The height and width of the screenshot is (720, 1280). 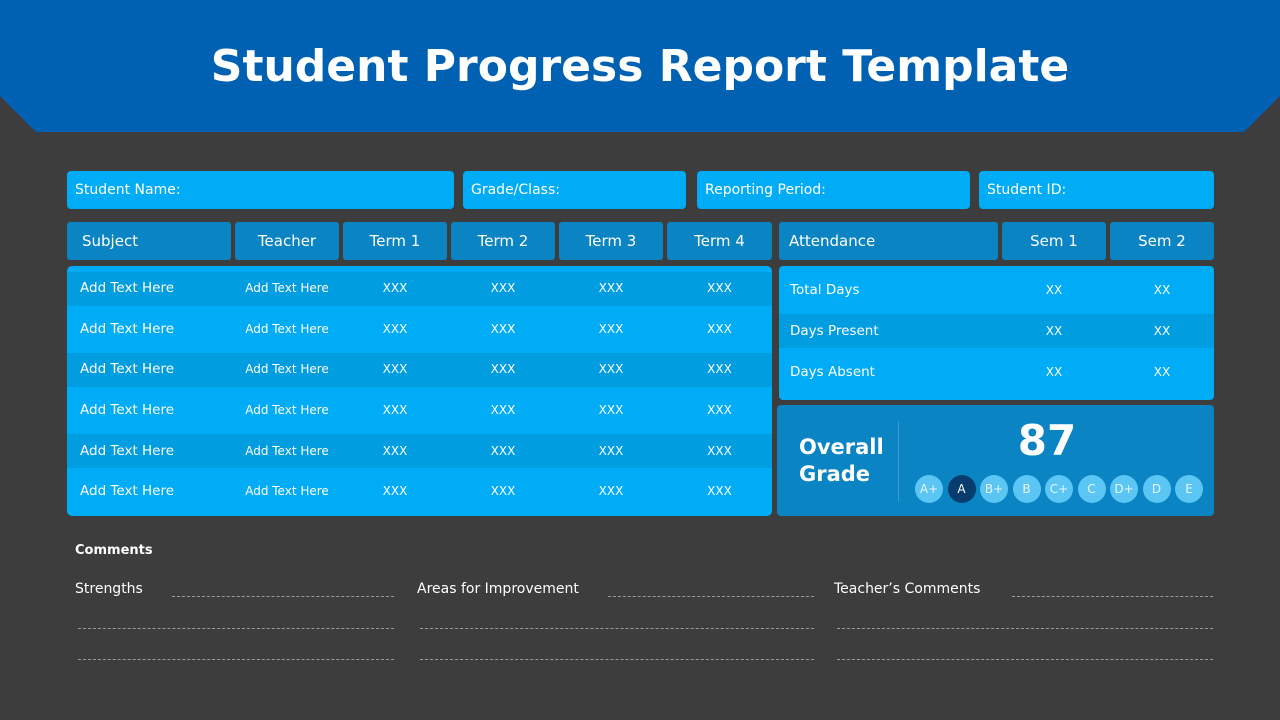 What do you see at coordinates (929, 489) in the screenshot?
I see `grade-badge: A+` at bounding box center [929, 489].